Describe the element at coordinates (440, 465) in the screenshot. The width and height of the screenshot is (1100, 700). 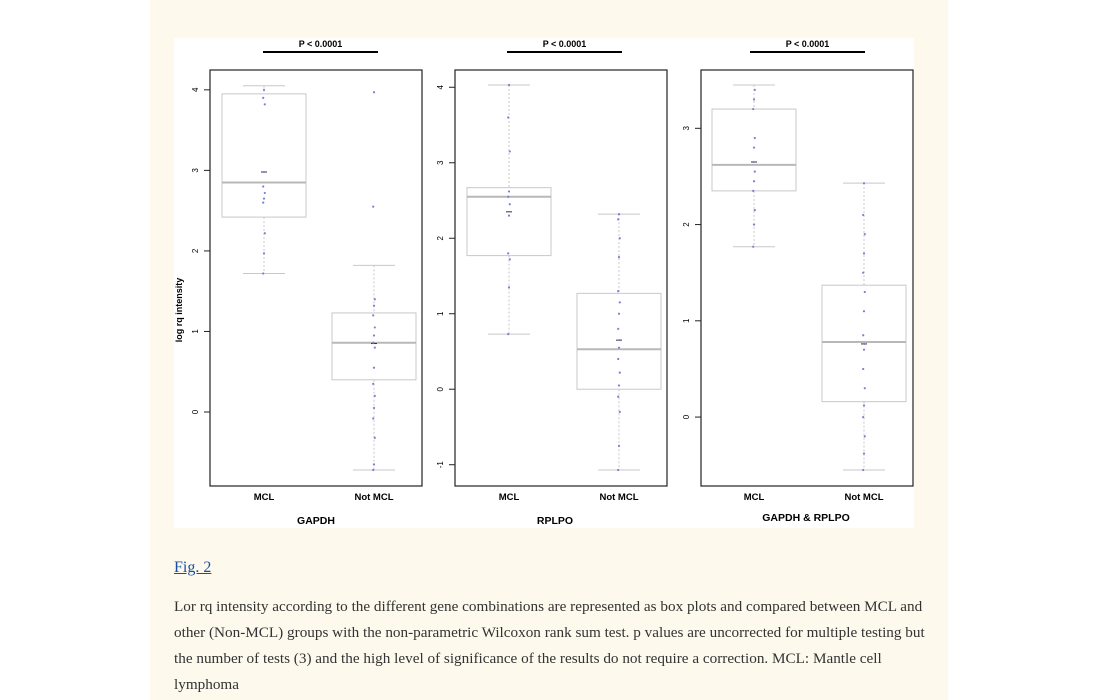
I see `y-tick-label: -1` at that location.